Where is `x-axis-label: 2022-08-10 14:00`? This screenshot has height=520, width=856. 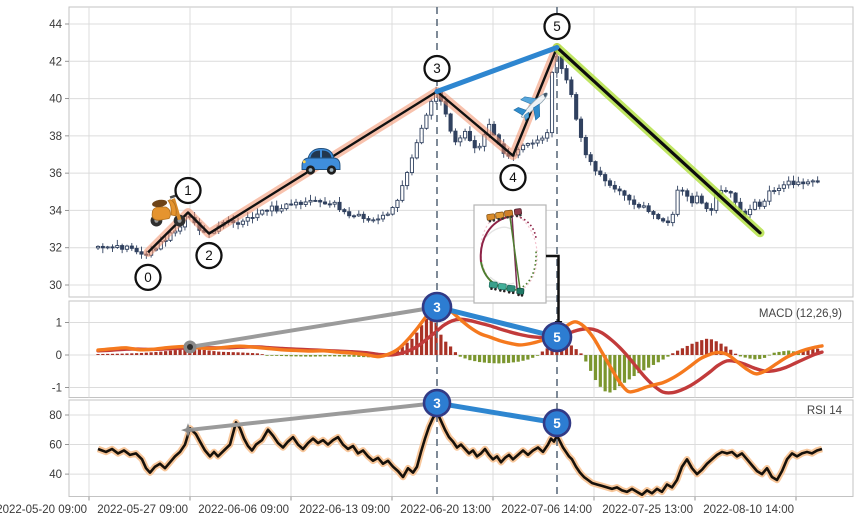 x-axis-label: 2022-08-10 14:00 is located at coordinates (748, 510).